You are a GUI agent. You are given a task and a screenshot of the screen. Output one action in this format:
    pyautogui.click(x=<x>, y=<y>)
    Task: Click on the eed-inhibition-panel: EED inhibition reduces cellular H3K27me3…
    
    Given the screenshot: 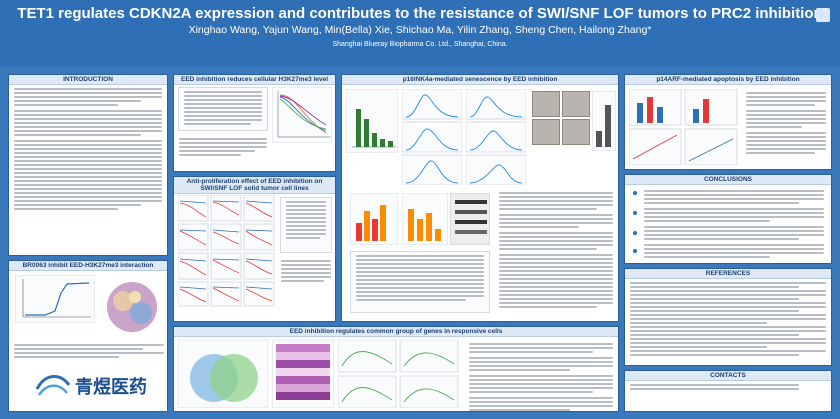 What is the action you would take?
    pyautogui.click(x=254, y=123)
    